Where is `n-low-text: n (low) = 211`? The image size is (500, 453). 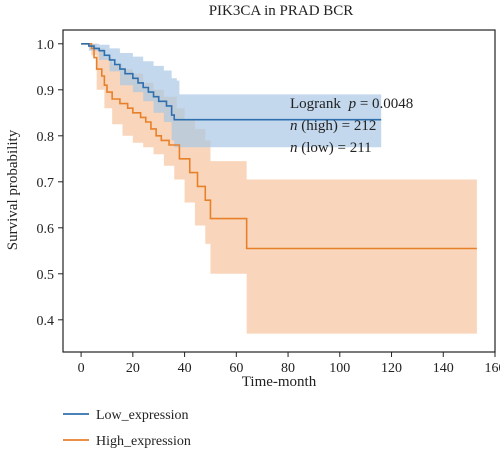
n-low-text: n (low) = 211 is located at coordinates (331, 148).